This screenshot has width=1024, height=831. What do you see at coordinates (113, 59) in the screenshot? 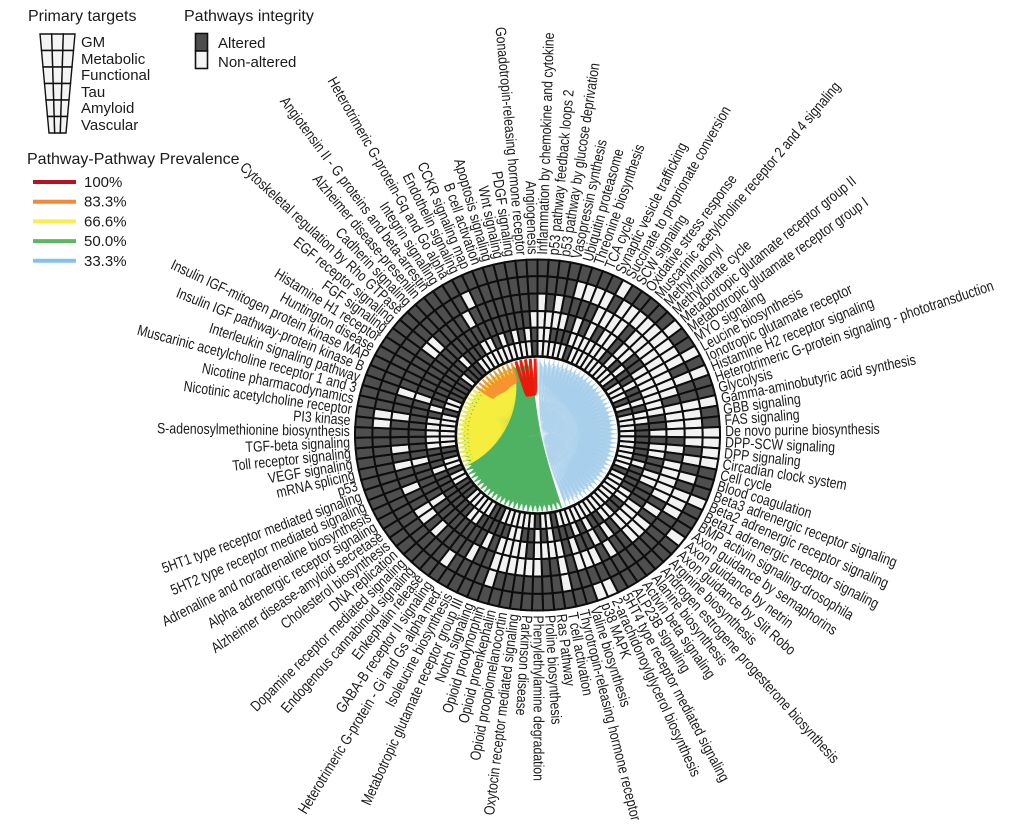
I see `svg-text: Metabolic` at bounding box center [113, 59].